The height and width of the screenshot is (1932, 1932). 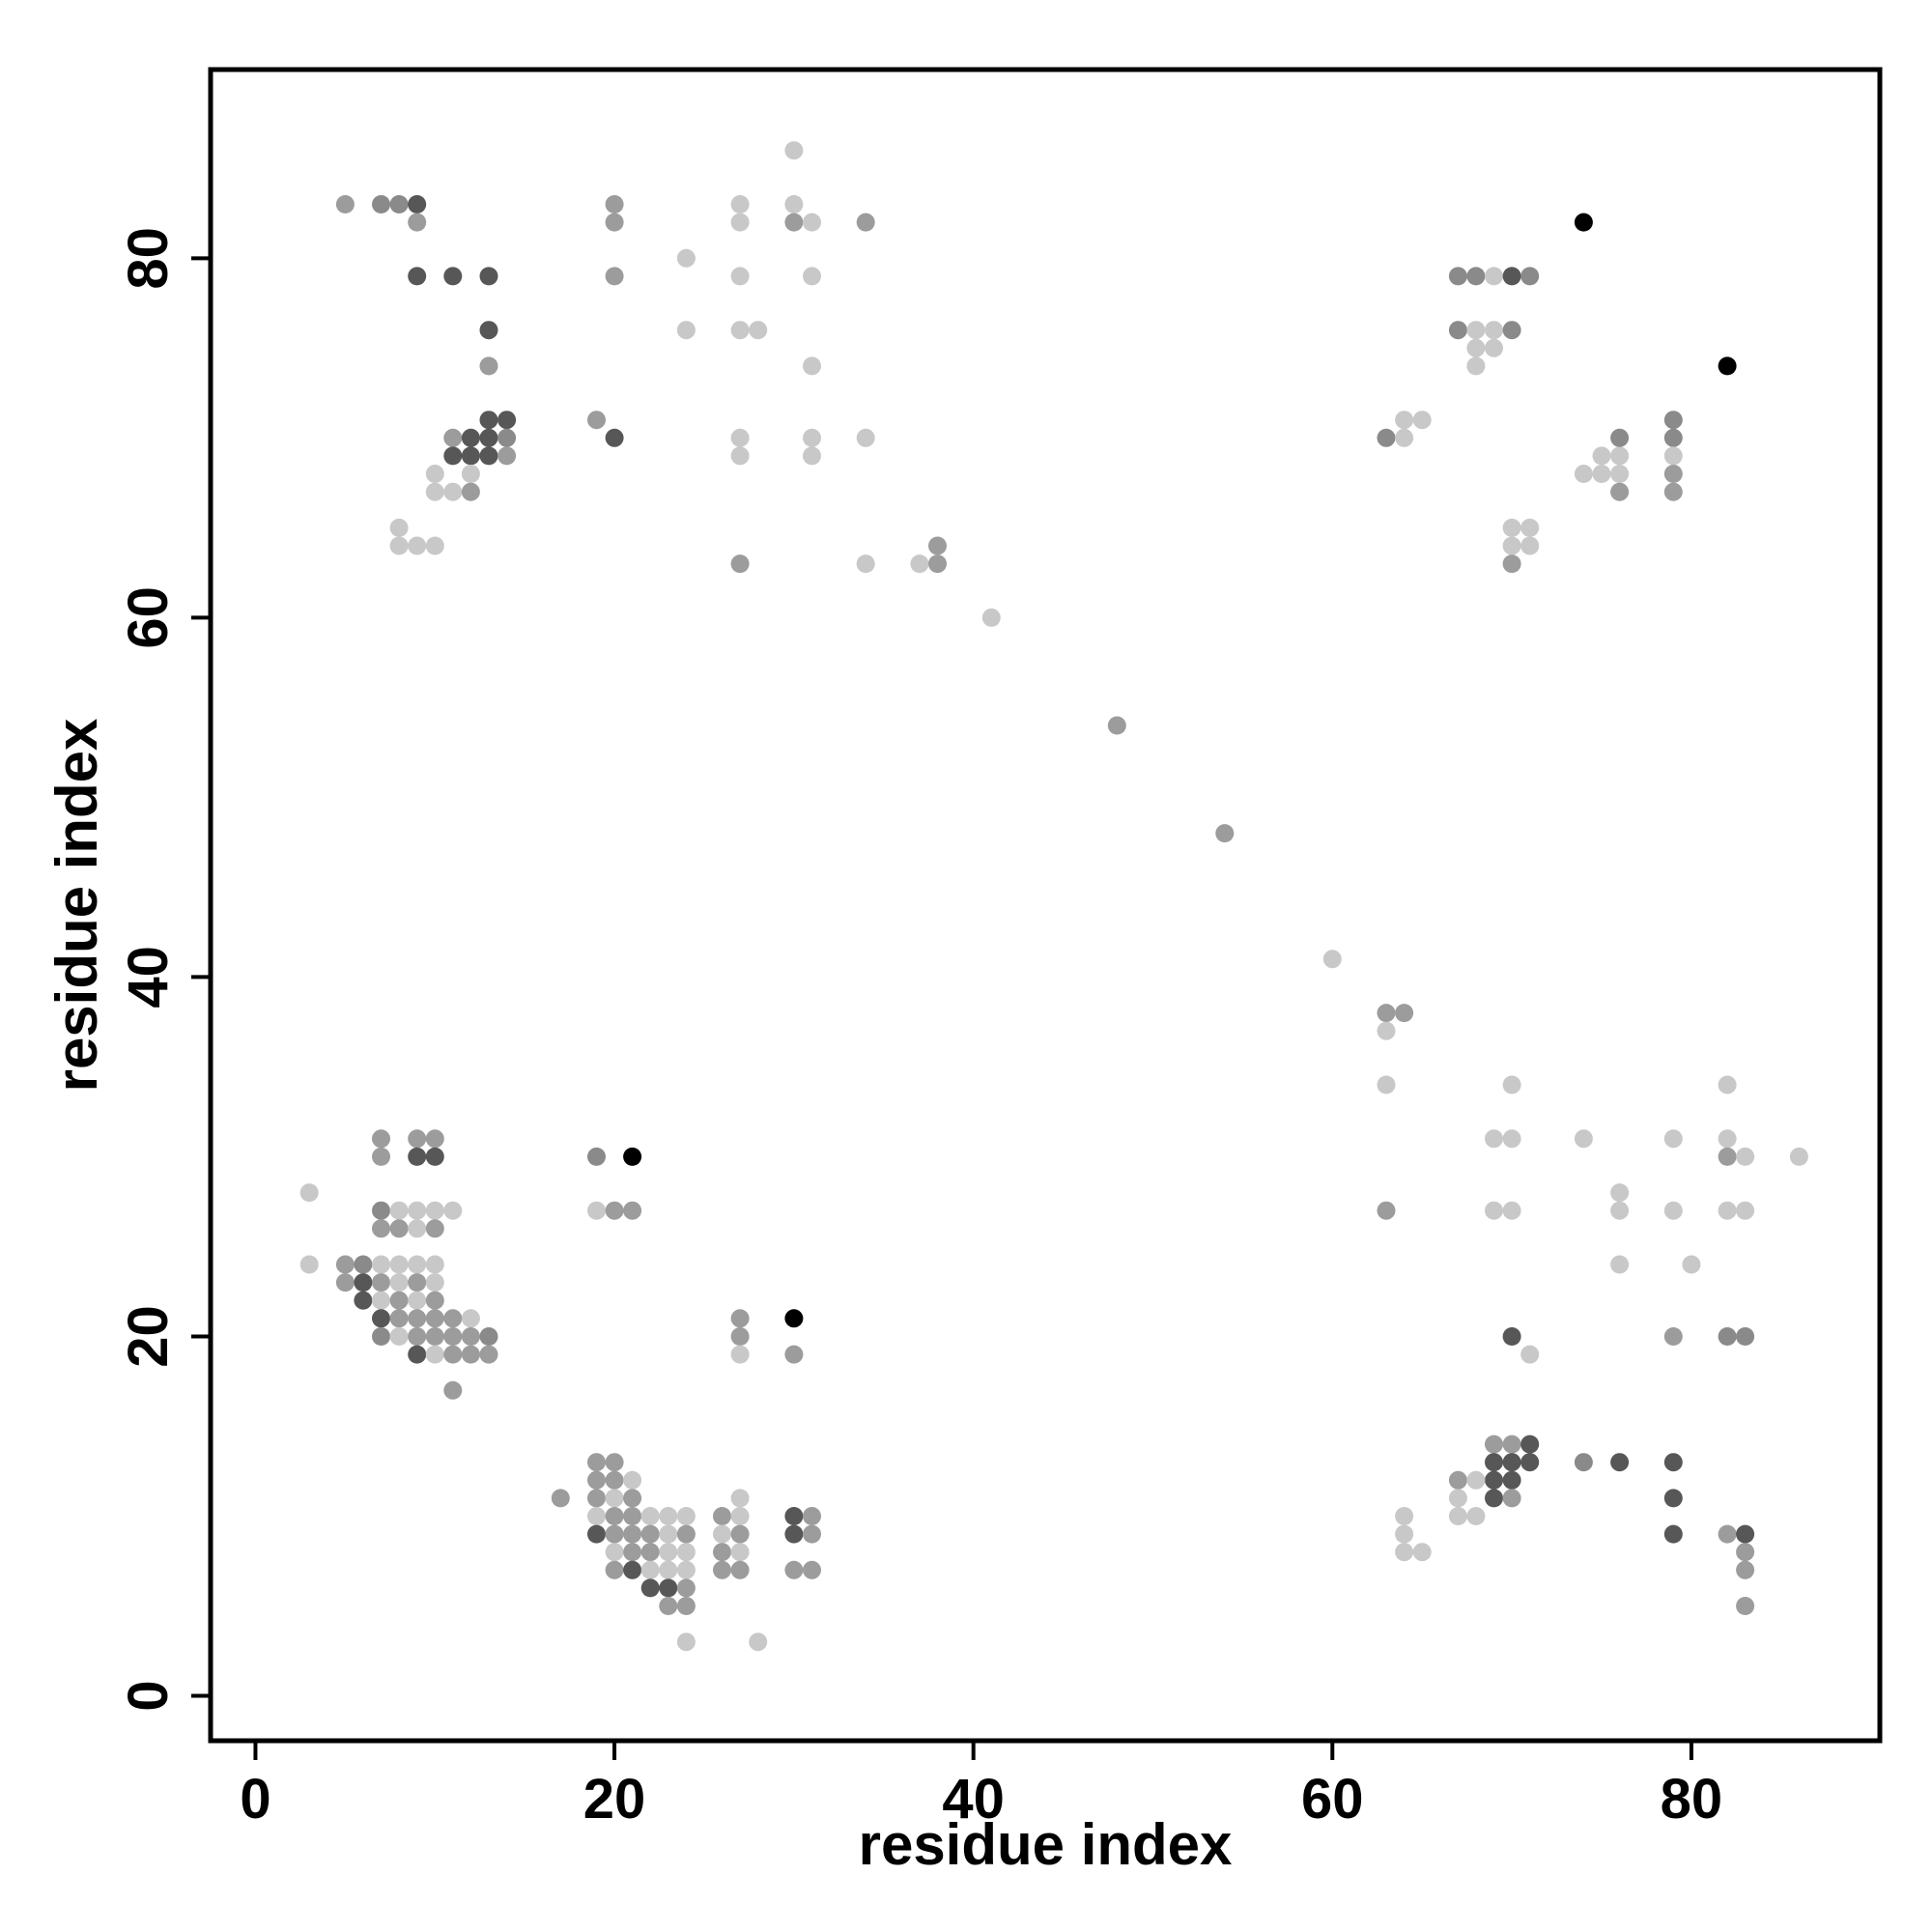 What do you see at coordinates (164, 969) in the screenshot?
I see `y-axis-ticks: 0 20 40 60 80` at bounding box center [164, 969].